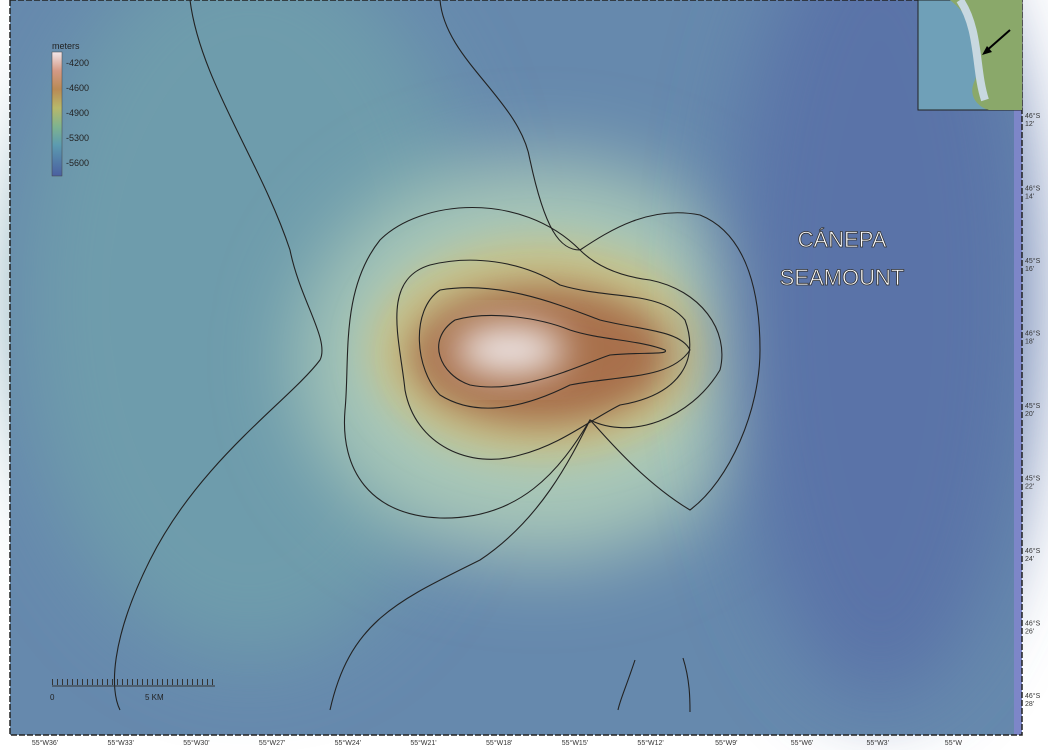 This screenshot has height=755, width=1048. What do you see at coordinates (1029, 487) in the screenshot?
I see `latitude-label: 22'` at bounding box center [1029, 487].